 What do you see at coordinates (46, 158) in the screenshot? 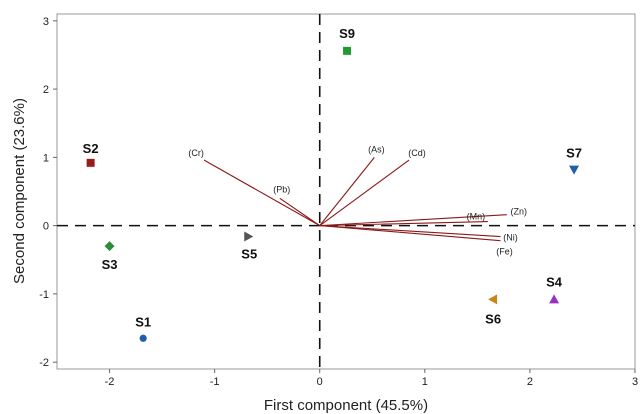
I see `y-tick-label: 1` at bounding box center [46, 158].